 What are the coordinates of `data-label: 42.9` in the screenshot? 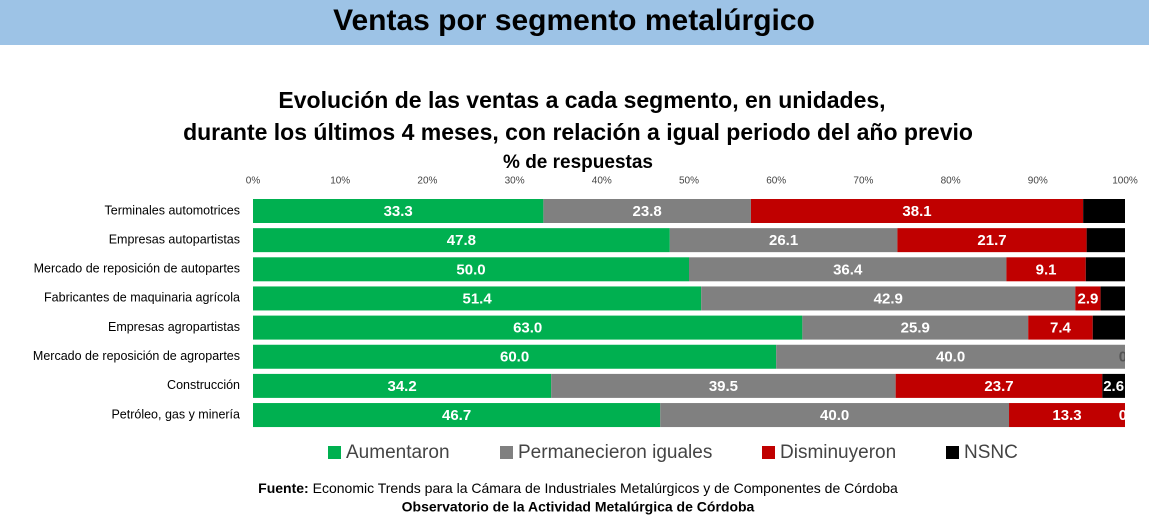 It's located at (888, 298).